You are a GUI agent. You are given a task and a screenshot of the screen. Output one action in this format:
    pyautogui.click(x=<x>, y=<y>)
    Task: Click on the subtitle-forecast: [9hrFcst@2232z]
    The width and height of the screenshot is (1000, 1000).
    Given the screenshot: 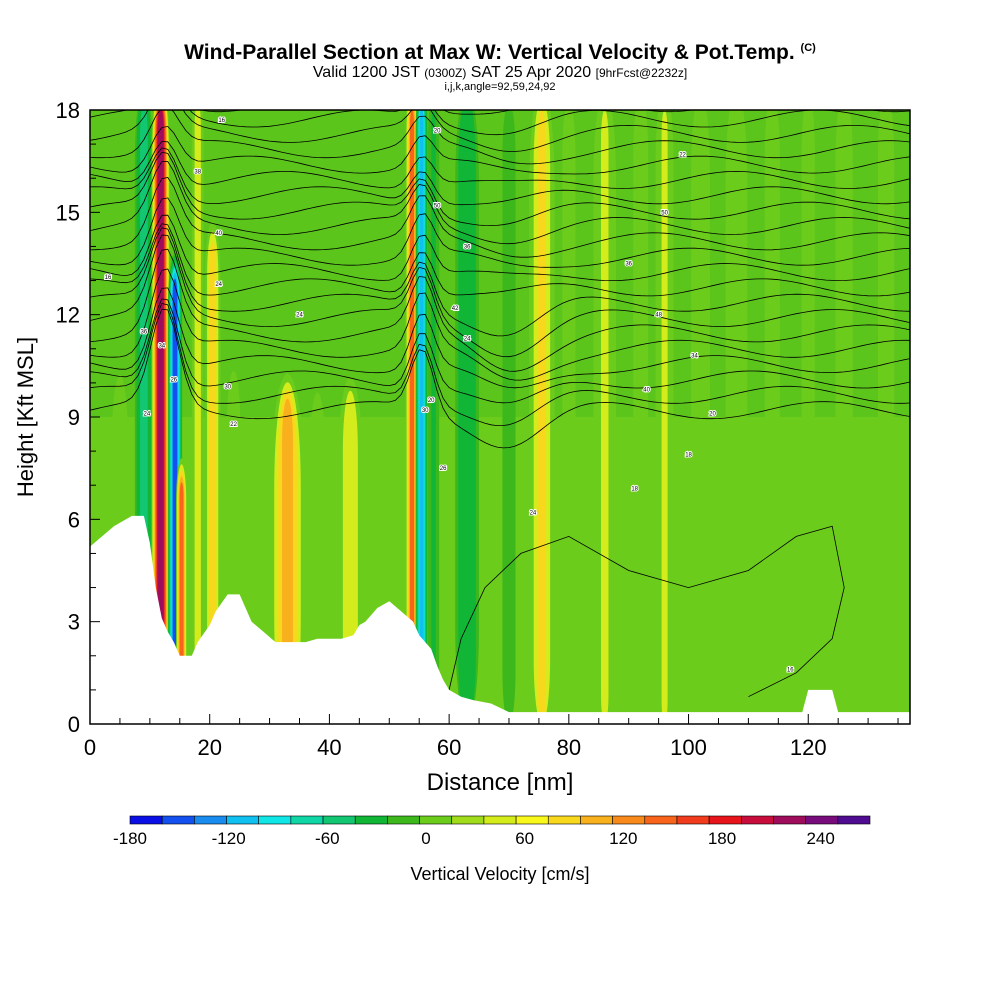 What is the action you would take?
    pyautogui.click(x=641, y=73)
    